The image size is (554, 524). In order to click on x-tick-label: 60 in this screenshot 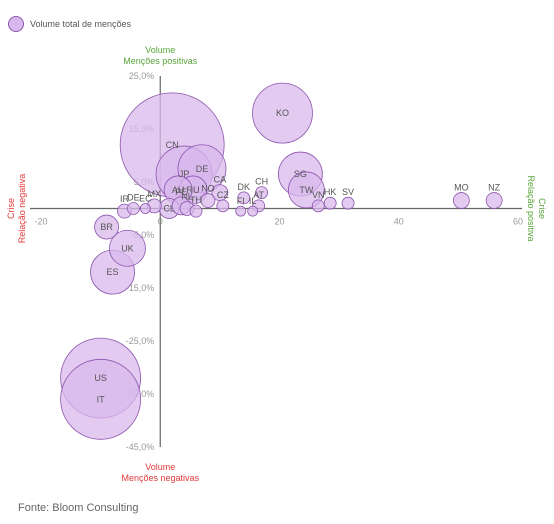, I will do `click(518, 222)`.